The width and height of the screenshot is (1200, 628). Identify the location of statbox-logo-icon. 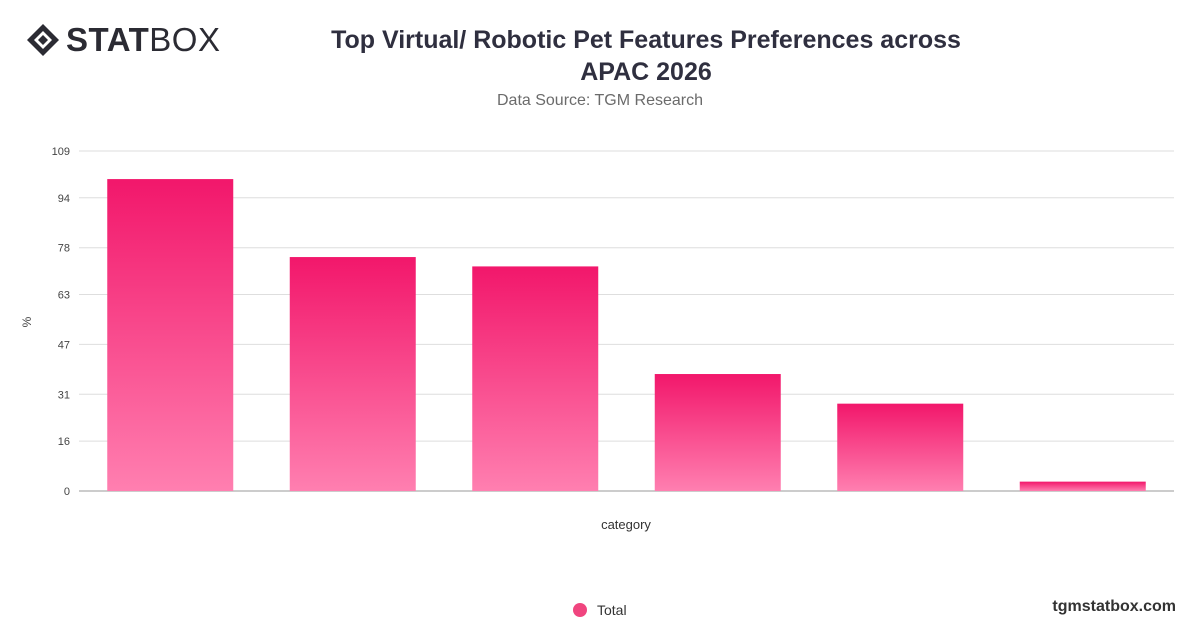
(43, 40).